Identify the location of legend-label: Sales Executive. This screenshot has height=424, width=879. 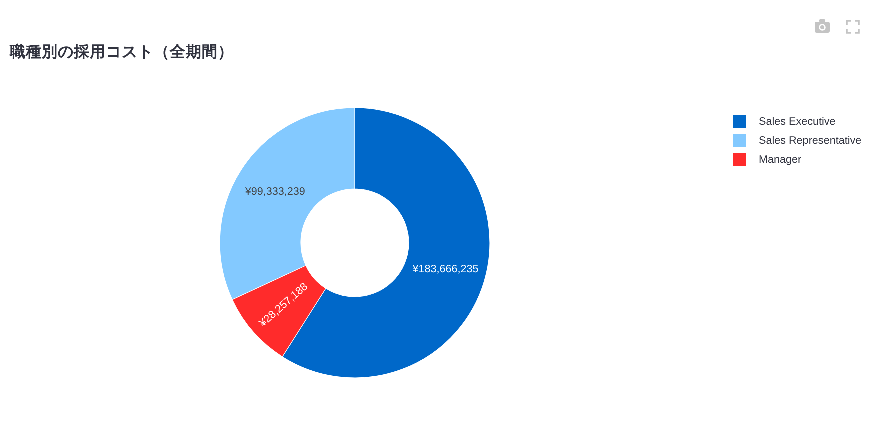
(797, 122).